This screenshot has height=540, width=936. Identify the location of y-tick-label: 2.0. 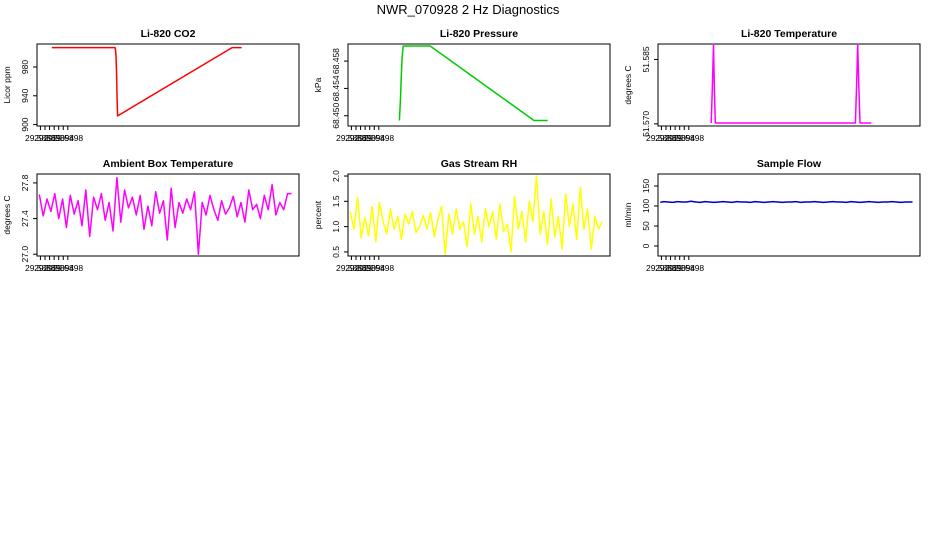
(336, 176).